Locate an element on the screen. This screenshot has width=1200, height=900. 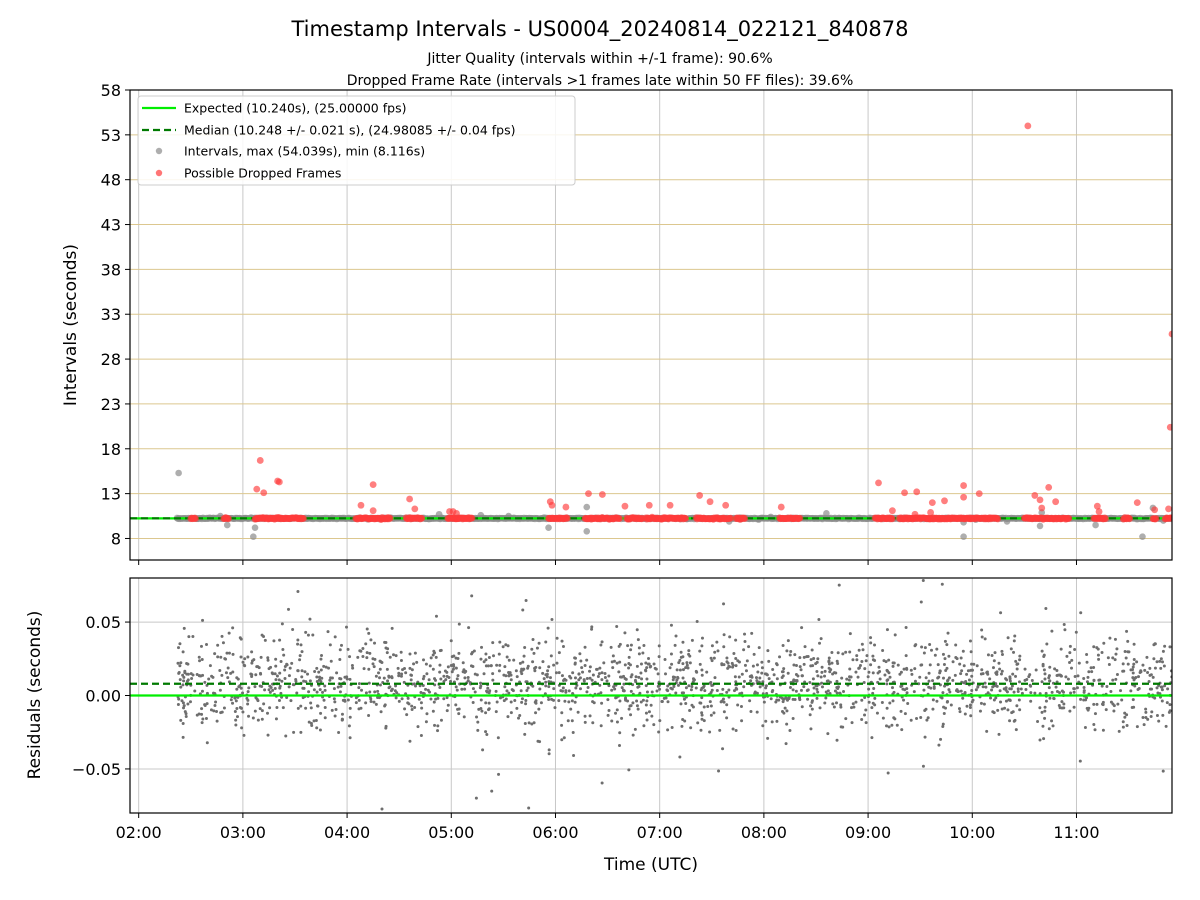
intervals-y-tick-label: 13 is located at coordinates (111, 494).